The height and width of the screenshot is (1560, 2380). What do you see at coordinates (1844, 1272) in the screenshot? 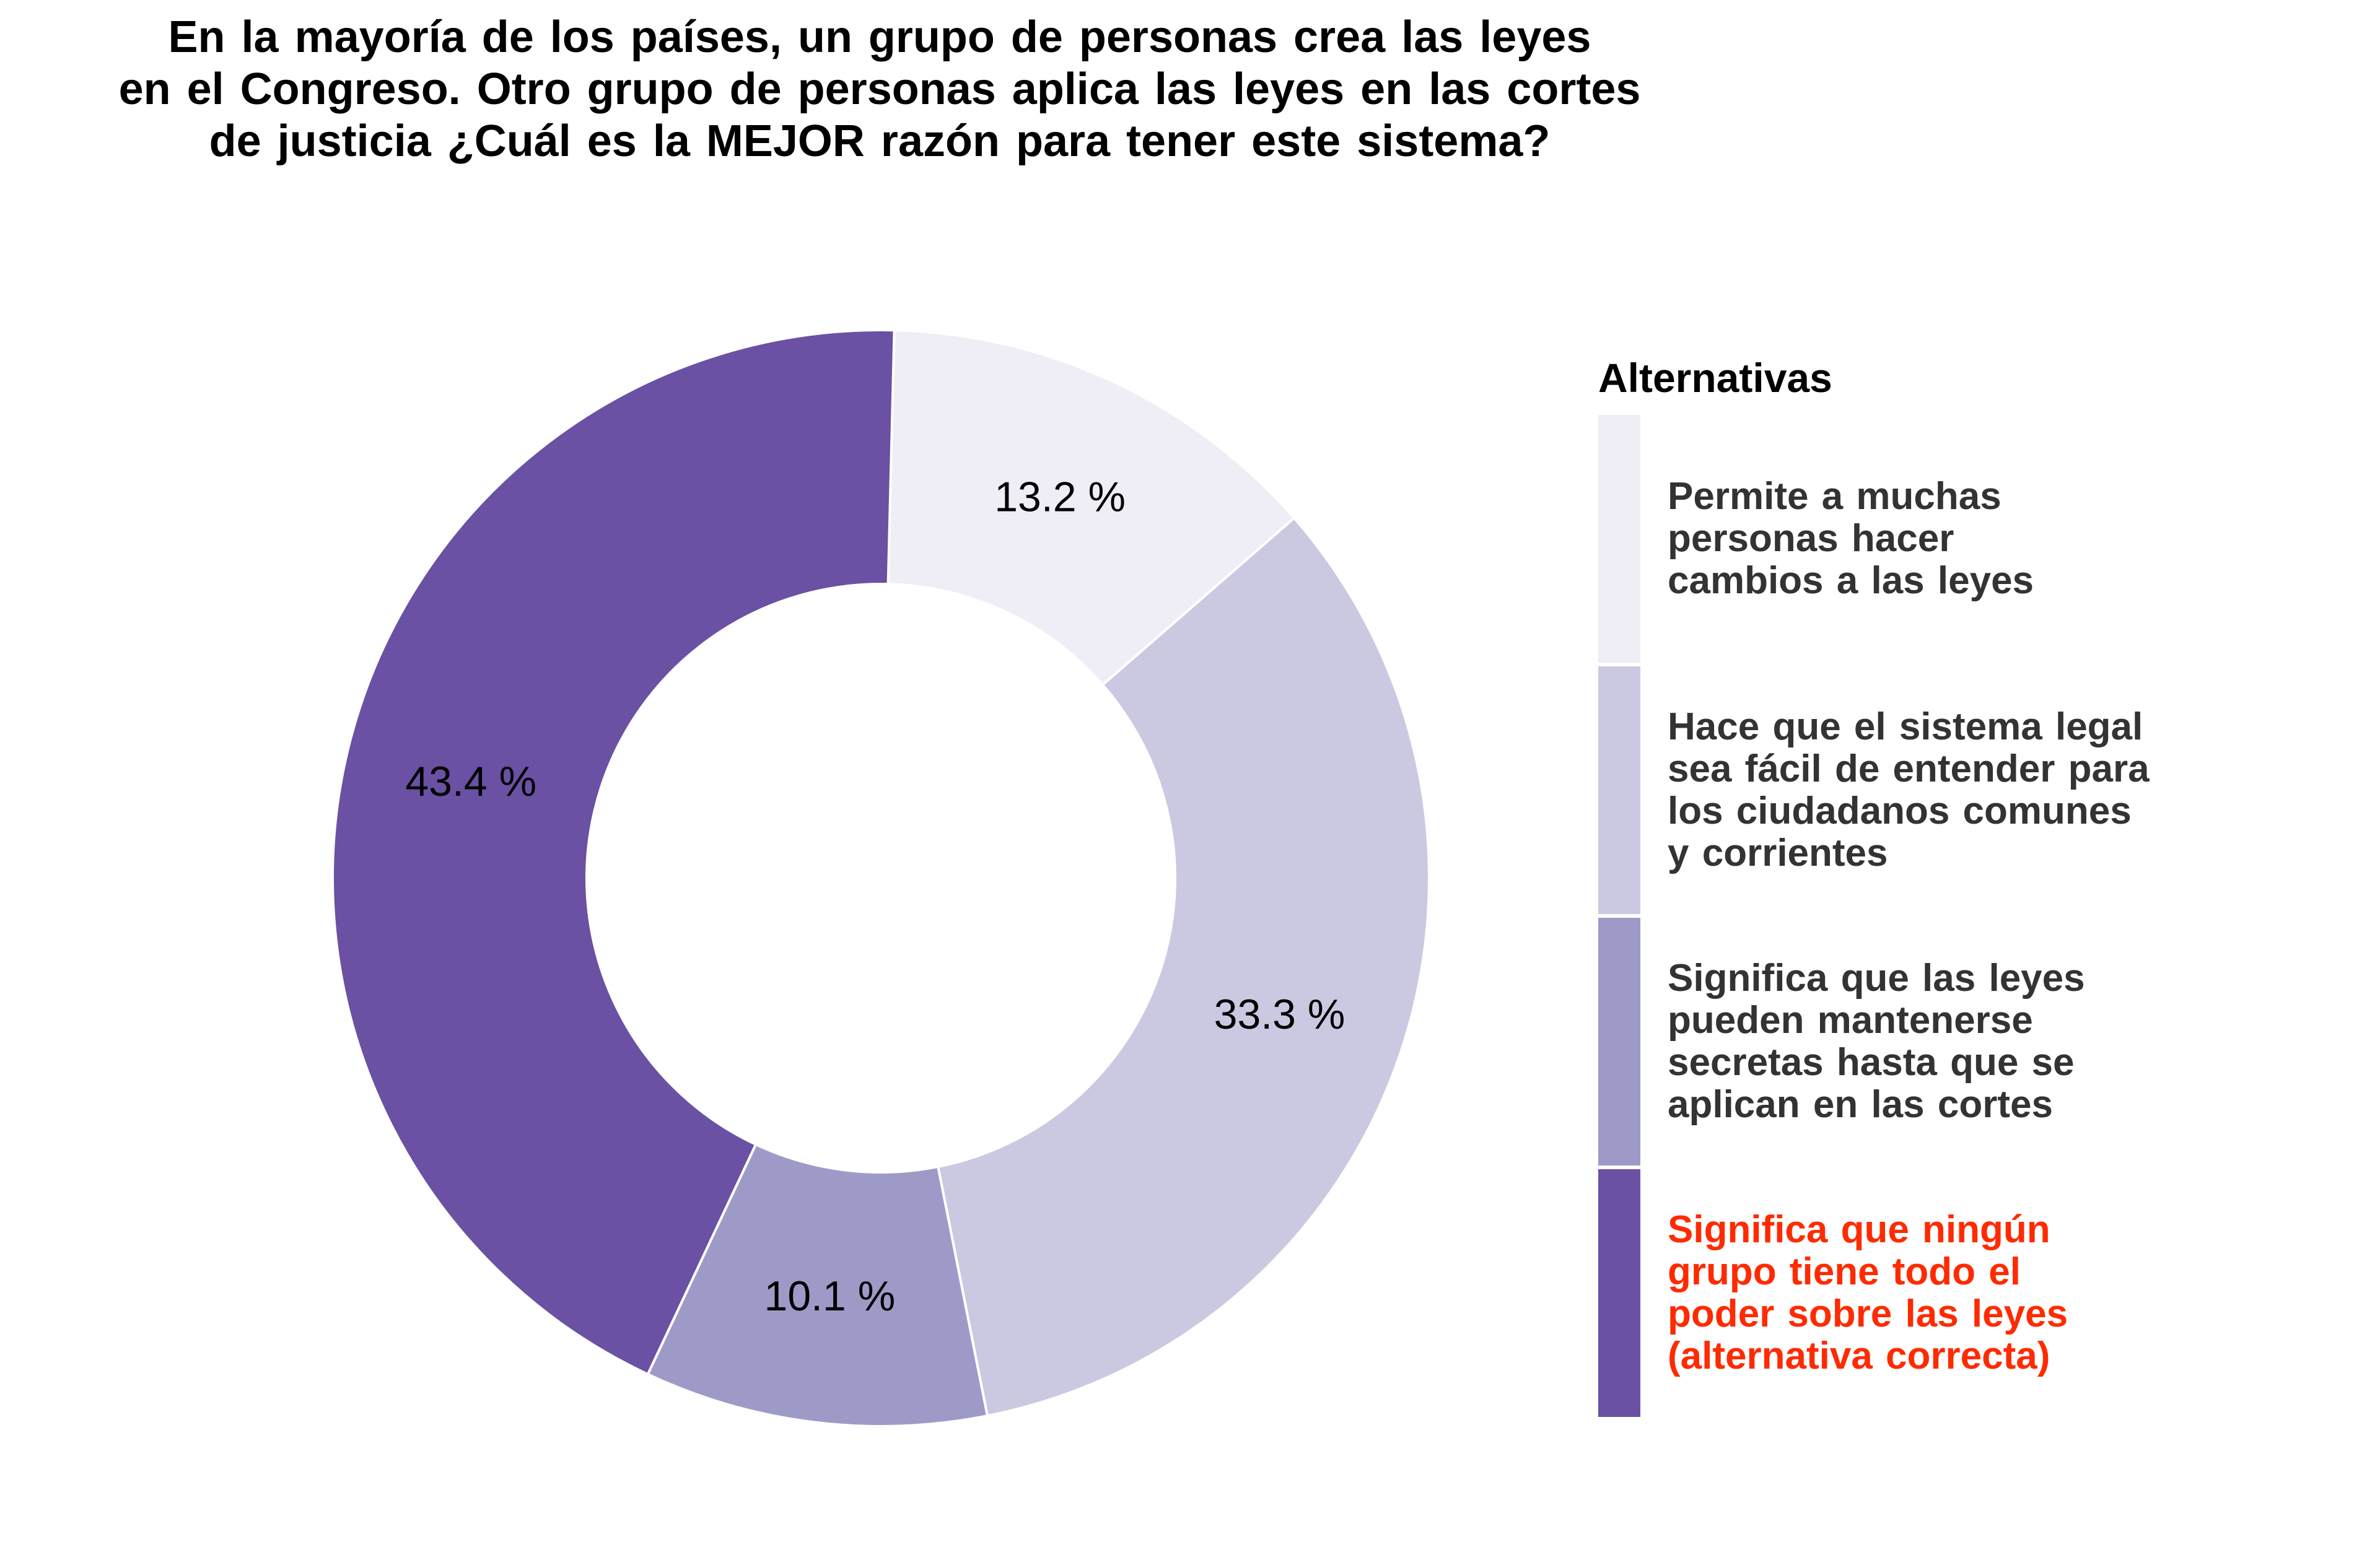
I see `legend-label-line: grupo tiene todo el` at bounding box center [1844, 1272].